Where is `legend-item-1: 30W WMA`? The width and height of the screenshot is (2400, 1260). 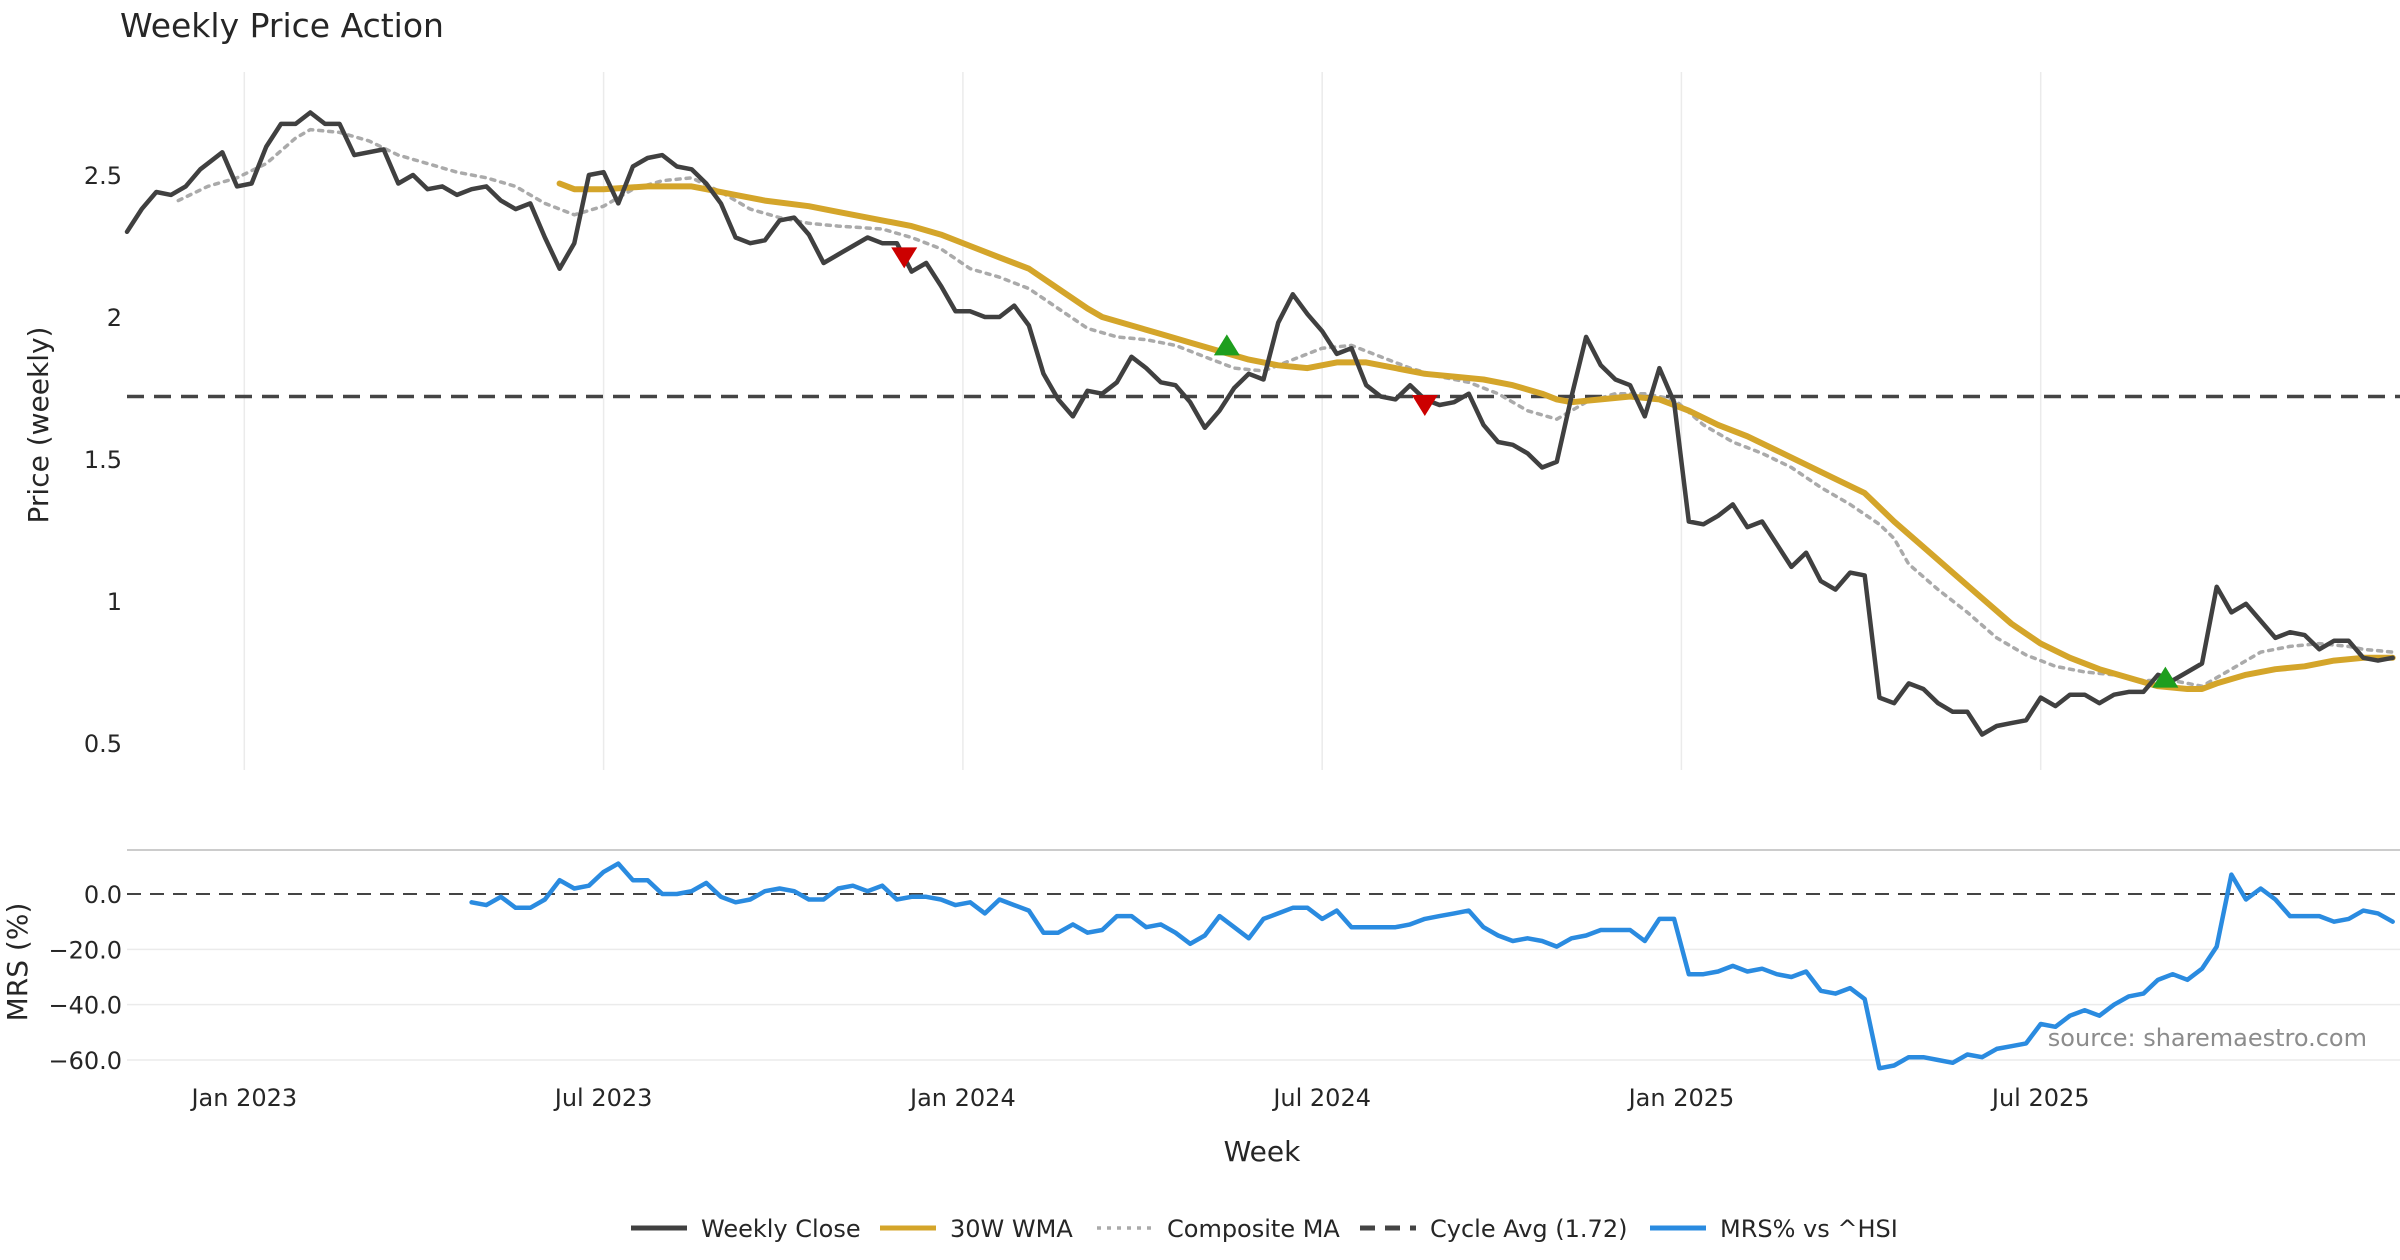 legend-item-1: 30W WMA is located at coordinates (976, 1229).